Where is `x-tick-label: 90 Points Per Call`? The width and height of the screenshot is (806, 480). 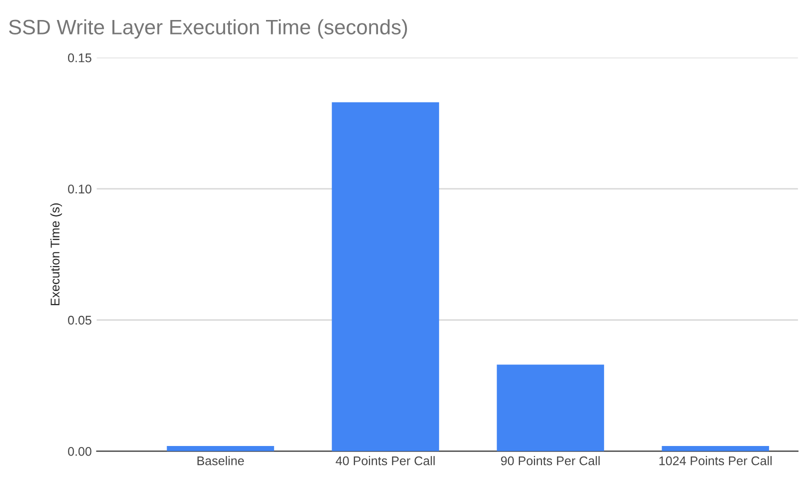
x-tick-label: 90 Points Per Call is located at coordinates (550, 461).